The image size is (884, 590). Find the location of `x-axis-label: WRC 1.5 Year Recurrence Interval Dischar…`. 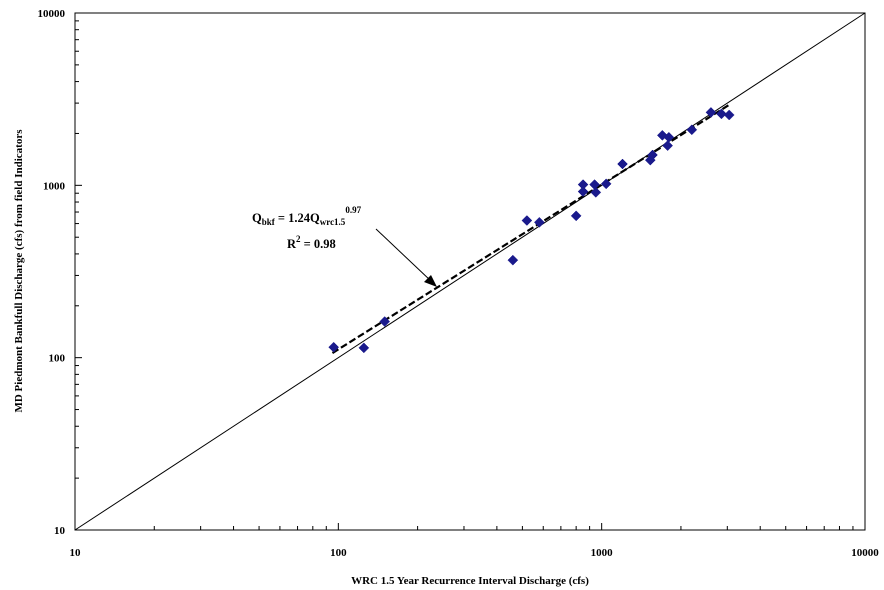

x-axis-label: WRC 1.5 Year Recurrence Interval Dischar… is located at coordinates (470, 581).